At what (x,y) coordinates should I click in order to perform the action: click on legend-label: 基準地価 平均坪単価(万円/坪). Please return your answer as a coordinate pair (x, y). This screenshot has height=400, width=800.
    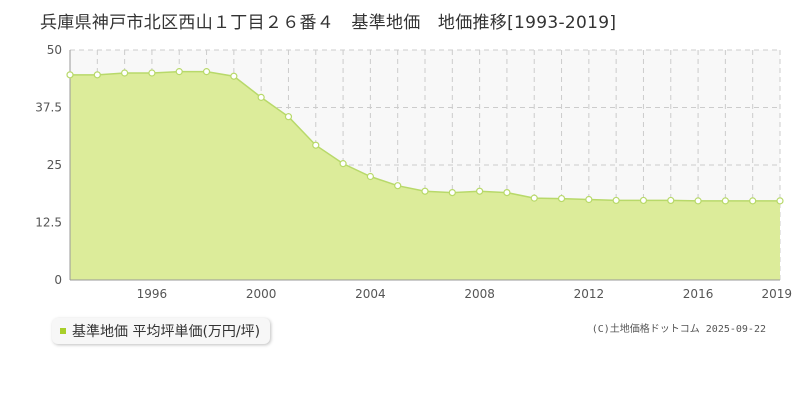
    Looking at the image, I should click on (166, 332).